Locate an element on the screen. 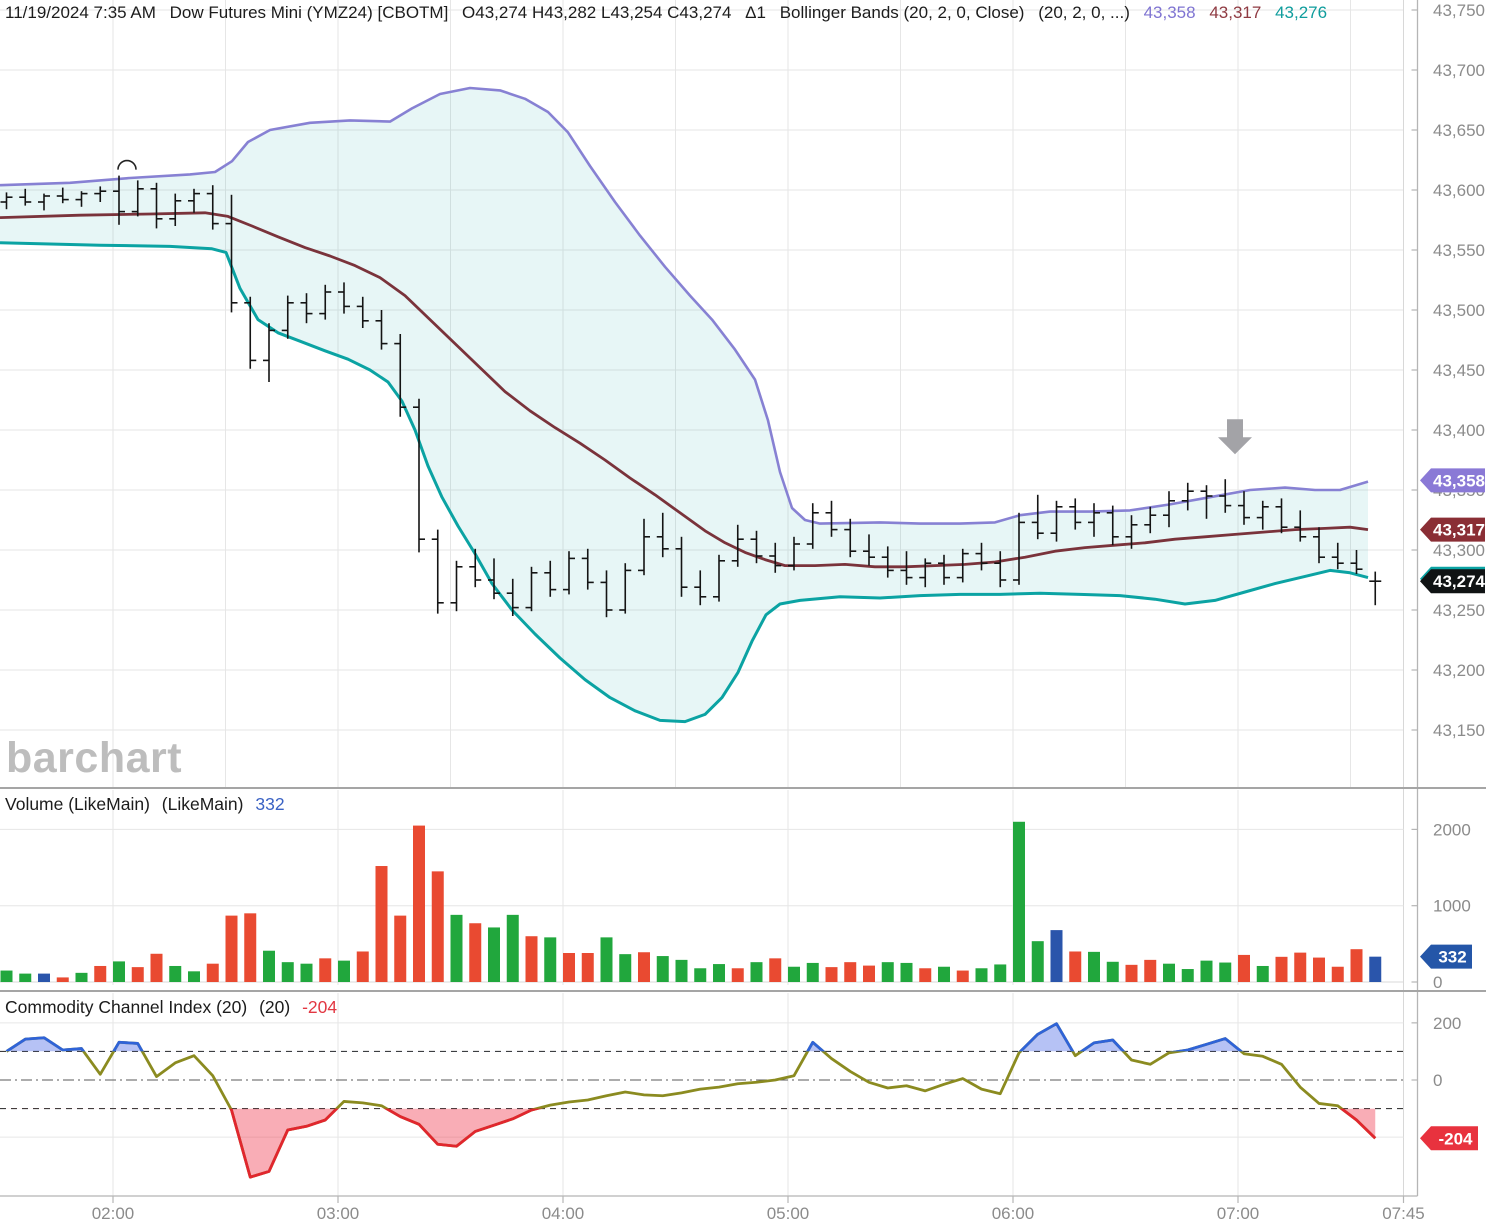  volume-panel-title: Volume (LikeMain) (LikeMain) 332 is located at coordinates (148, 804).